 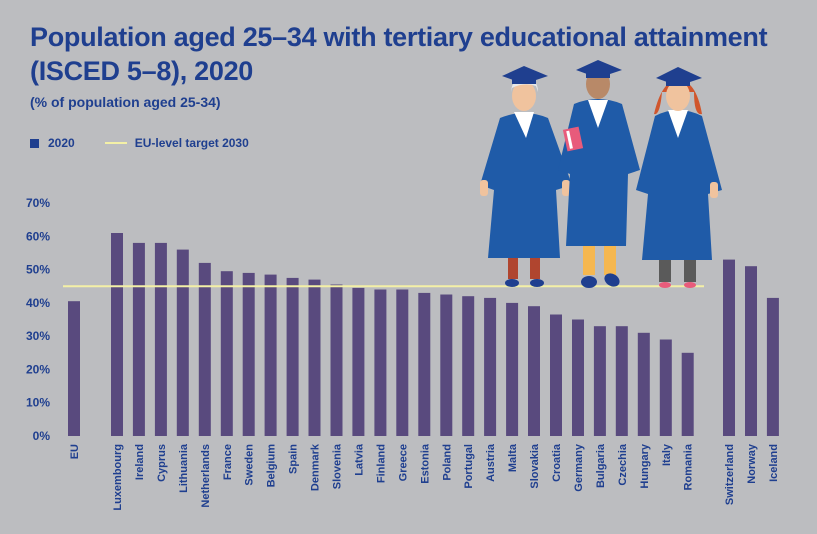 What do you see at coordinates (424, 364) in the screenshot?
I see `bar-estonia` at bounding box center [424, 364].